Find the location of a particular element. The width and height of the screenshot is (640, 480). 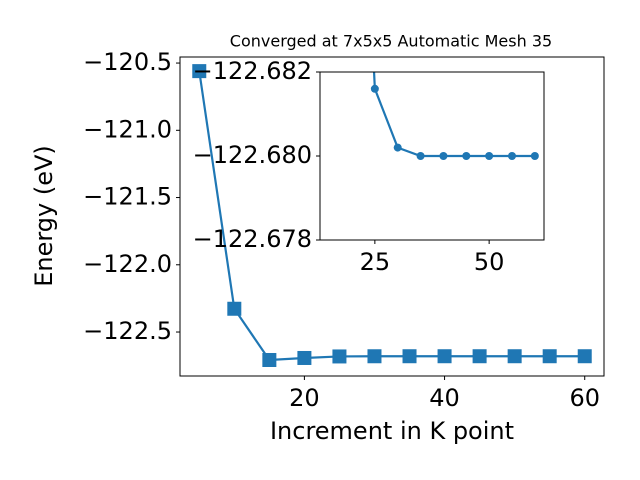

y-tick-label: −122.5 is located at coordinates (127, 331).